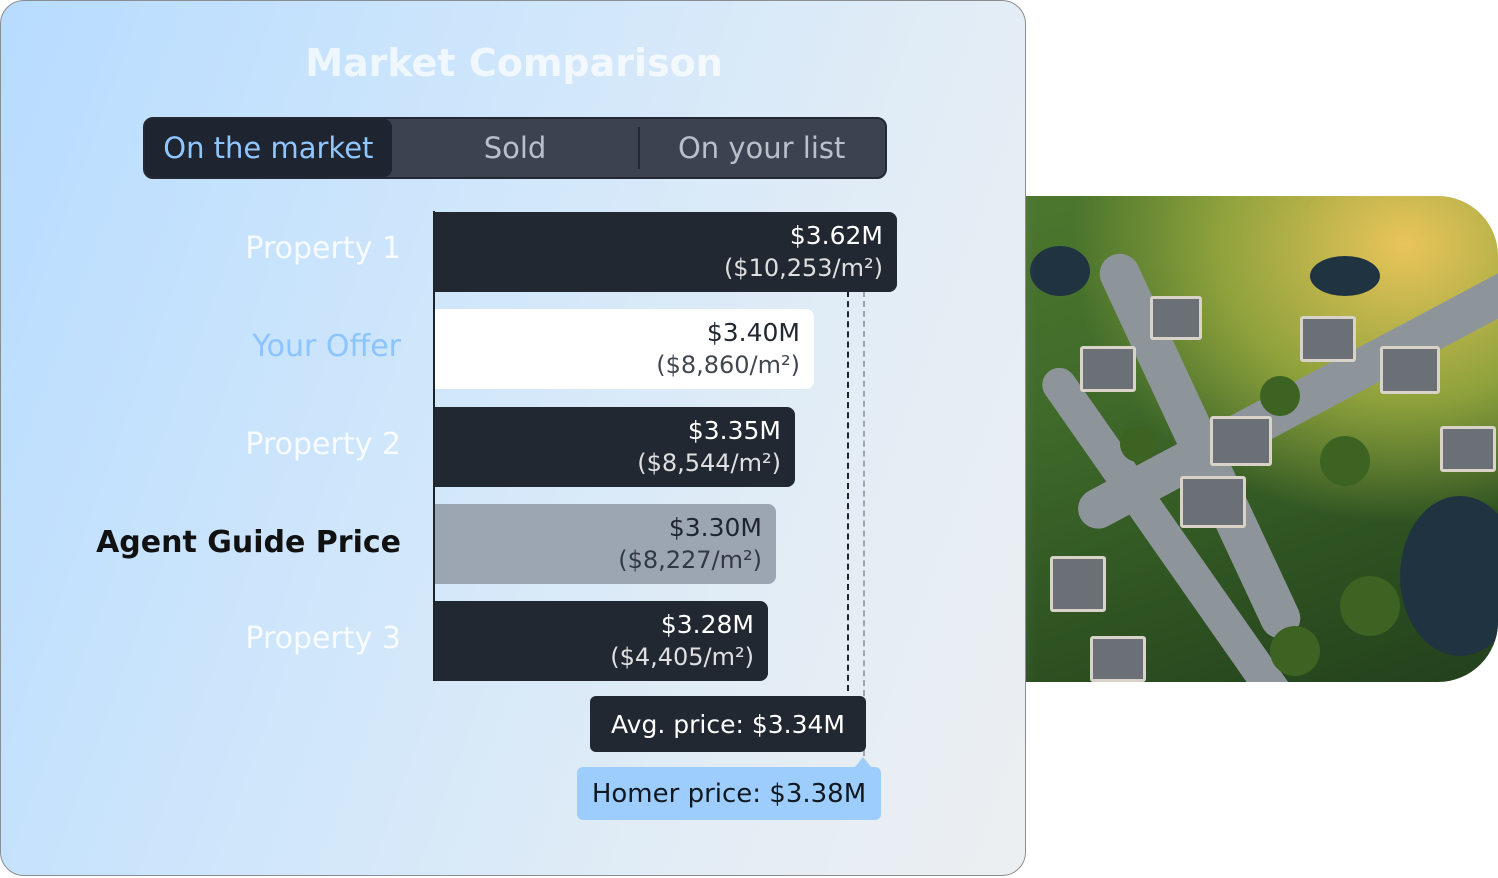 The width and height of the screenshot is (1498, 878). I want to click on homer-price-tooltip: Homer price: $3.38M, so click(729, 788).